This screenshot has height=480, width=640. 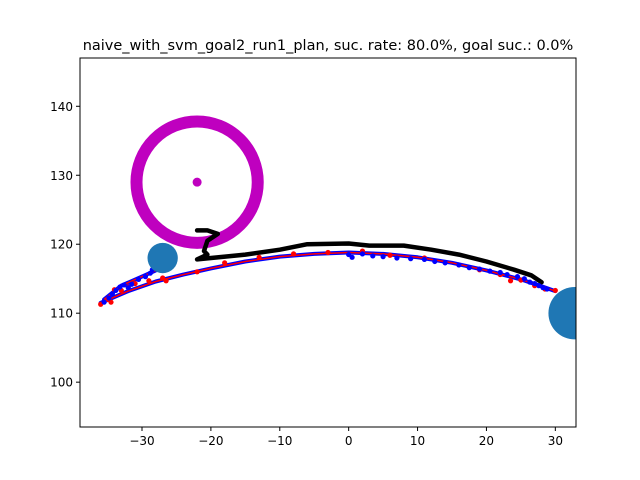 I want to click on x-tick-label-3: 0, so click(x=349, y=441).